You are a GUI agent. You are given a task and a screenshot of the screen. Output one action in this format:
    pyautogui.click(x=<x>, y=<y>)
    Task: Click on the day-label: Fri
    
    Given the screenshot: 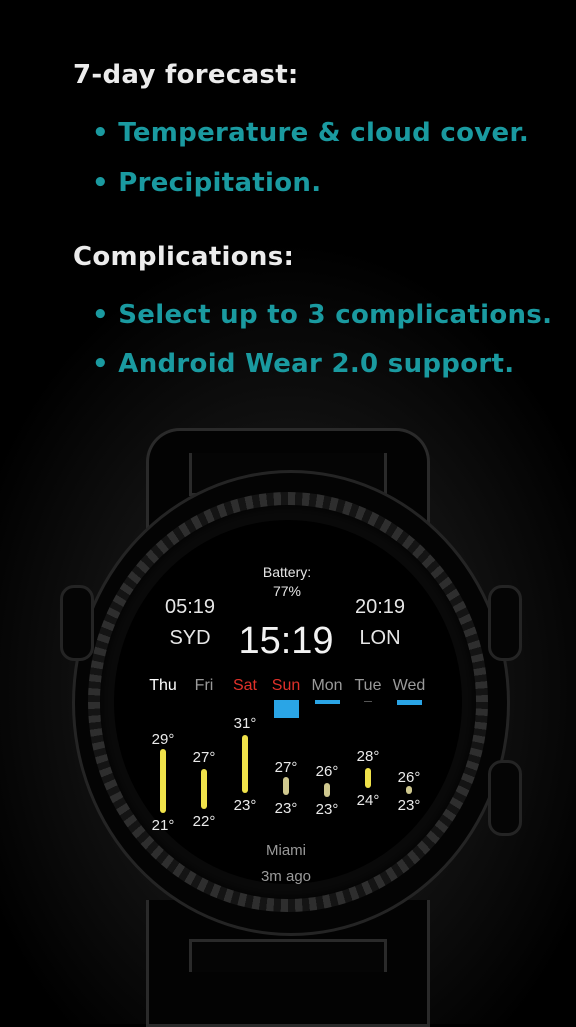 What is the action you would take?
    pyautogui.click(x=204, y=685)
    